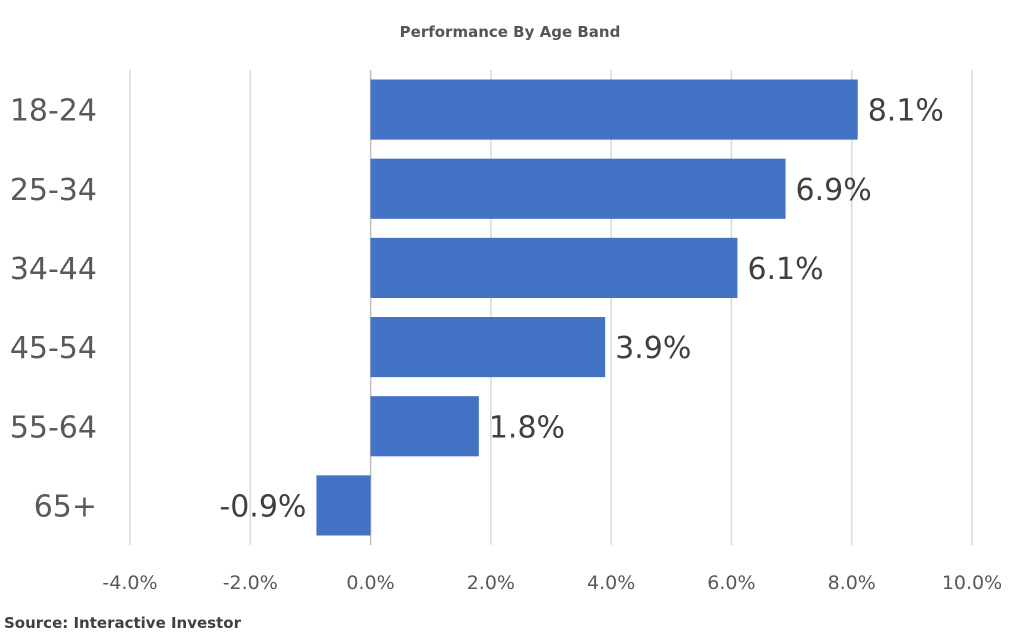 The image size is (1024, 641). I want to click on x-tick-label: 2.0%, so click(491, 583).